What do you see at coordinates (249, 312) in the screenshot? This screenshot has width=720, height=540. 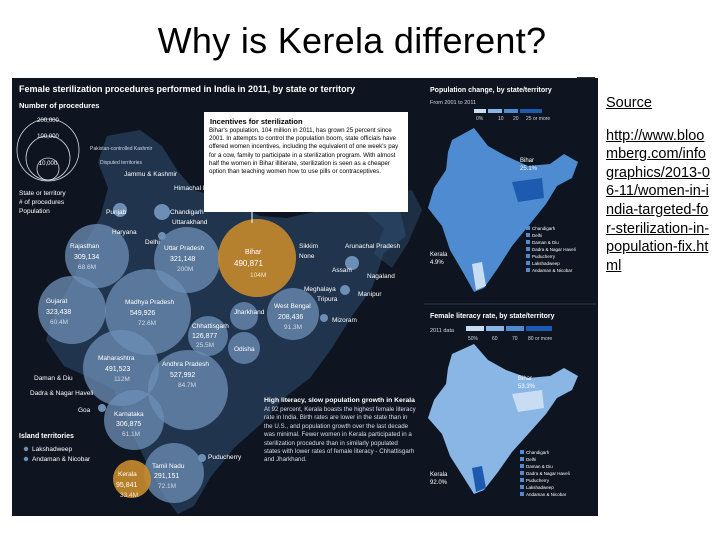 I see `label-jharkhand: Jharkhand` at bounding box center [249, 312].